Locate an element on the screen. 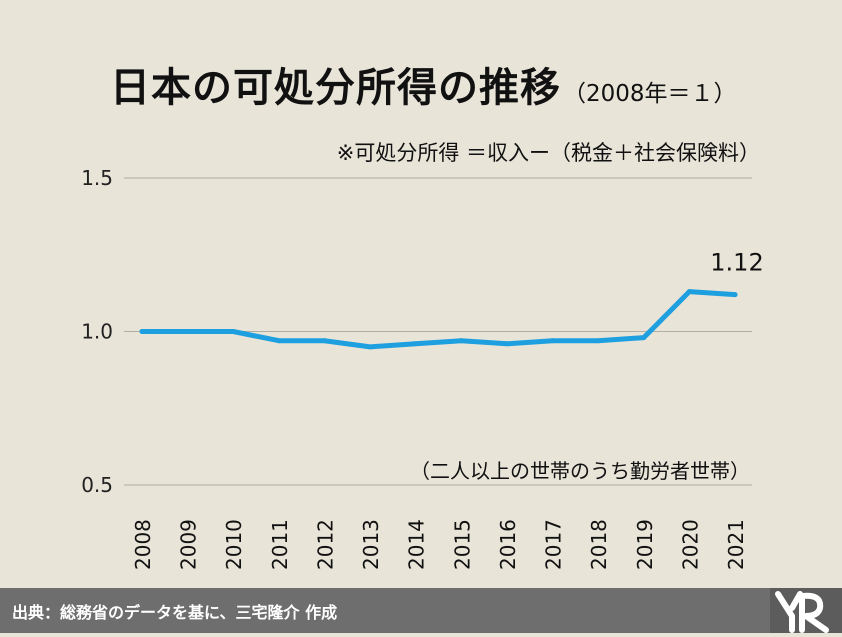  title-sub: （2008年＝１） is located at coordinates (650, 94).